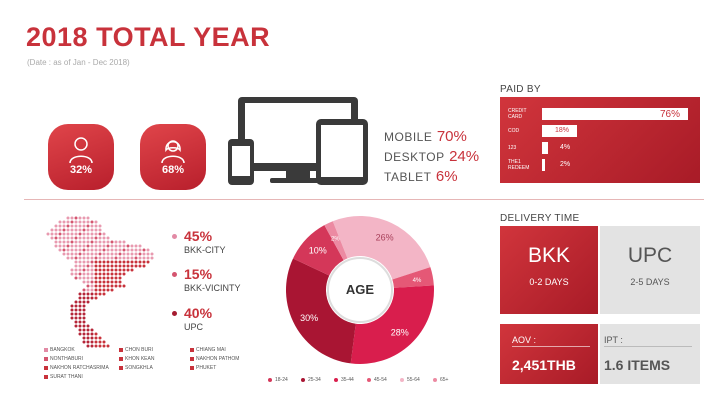 The image size is (728, 410). Describe the element at coordinates (613, 340) in the screenshot. I see `ipt-label: IPT :` at that location.